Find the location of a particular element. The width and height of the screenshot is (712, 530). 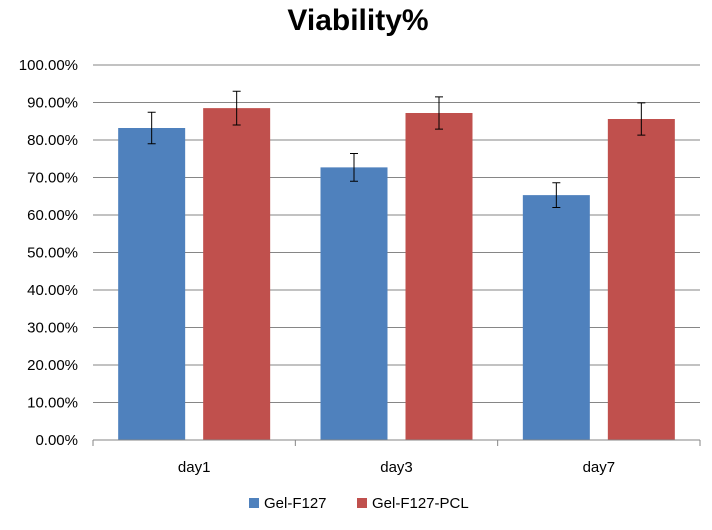

bar-gel-f127-day1 is located at coordinates (152, 284).